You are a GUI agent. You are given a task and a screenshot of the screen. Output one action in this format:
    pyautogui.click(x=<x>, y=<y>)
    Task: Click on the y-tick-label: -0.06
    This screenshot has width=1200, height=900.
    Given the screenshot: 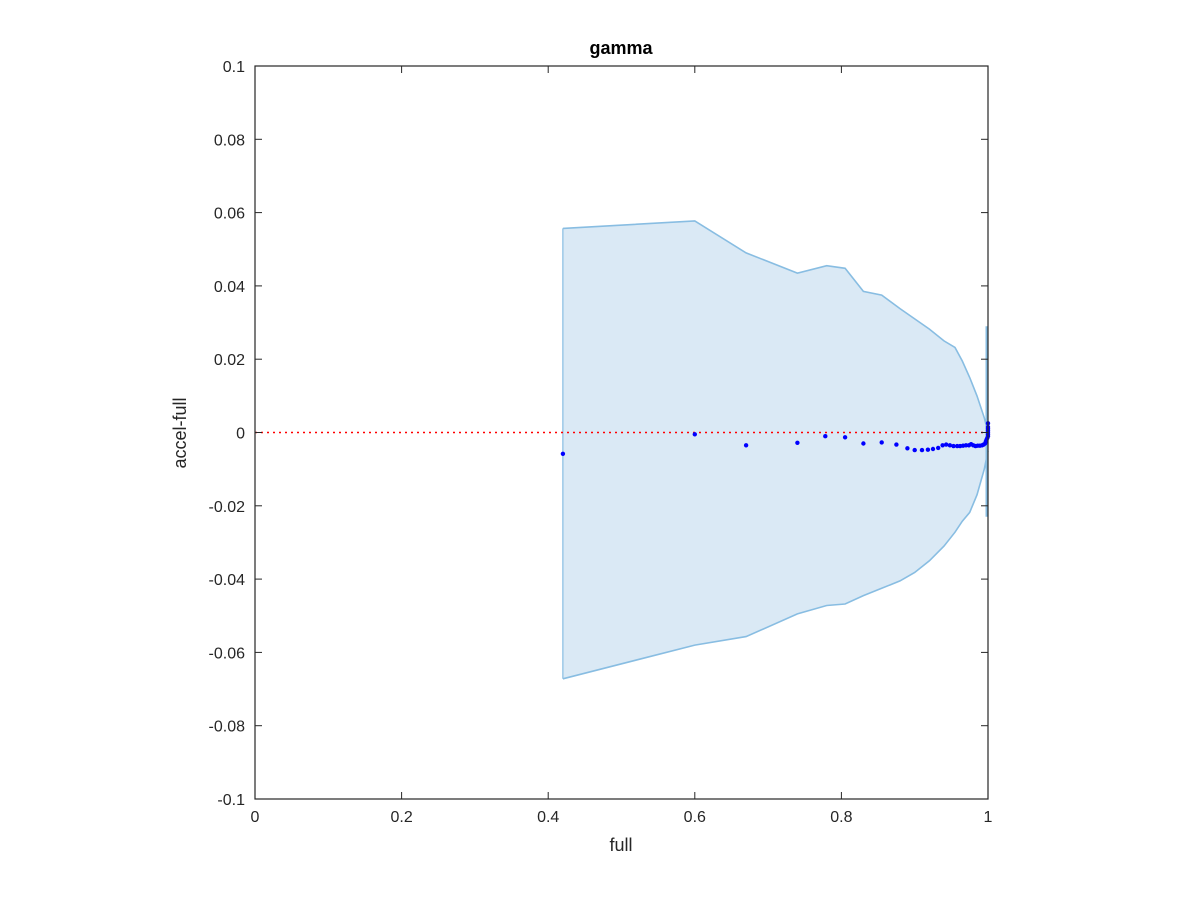 What is the action you would take?
    pyautogui.click(x=227, y=653)
    